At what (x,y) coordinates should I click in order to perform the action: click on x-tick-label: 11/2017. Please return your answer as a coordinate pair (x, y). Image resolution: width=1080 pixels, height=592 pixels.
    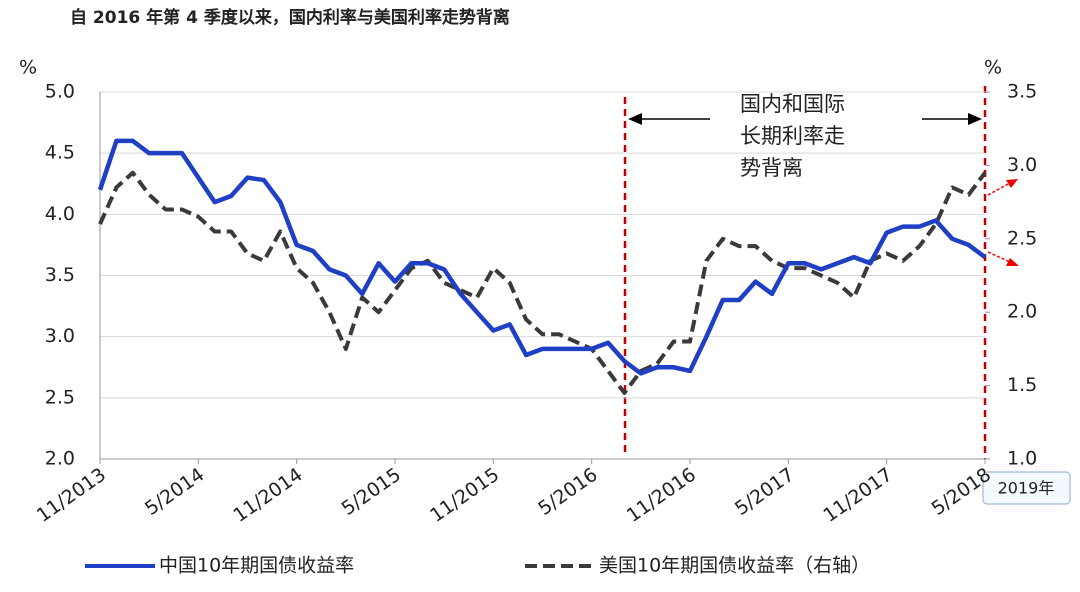
    Looking at the image, I should click on (857, 495).